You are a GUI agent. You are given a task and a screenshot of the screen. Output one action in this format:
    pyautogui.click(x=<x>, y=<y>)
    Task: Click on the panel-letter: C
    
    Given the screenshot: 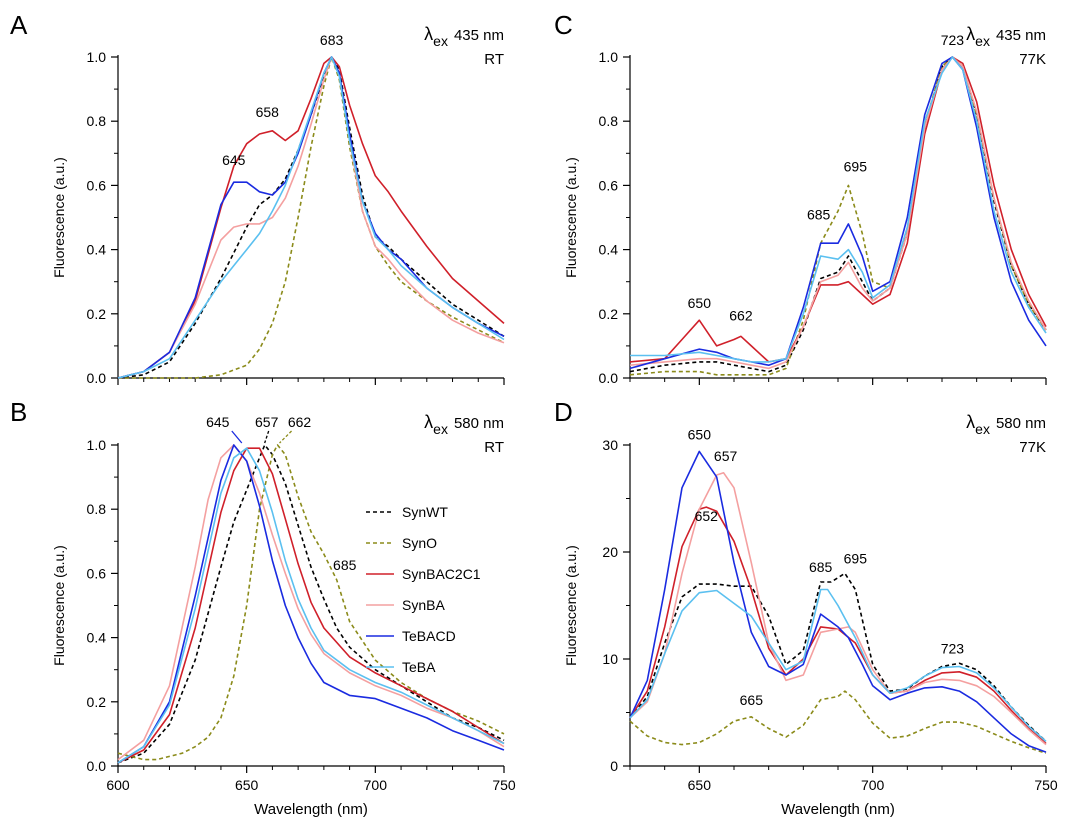 What is the action you would take?
    pyautogui.click(x=563, y=25)
    